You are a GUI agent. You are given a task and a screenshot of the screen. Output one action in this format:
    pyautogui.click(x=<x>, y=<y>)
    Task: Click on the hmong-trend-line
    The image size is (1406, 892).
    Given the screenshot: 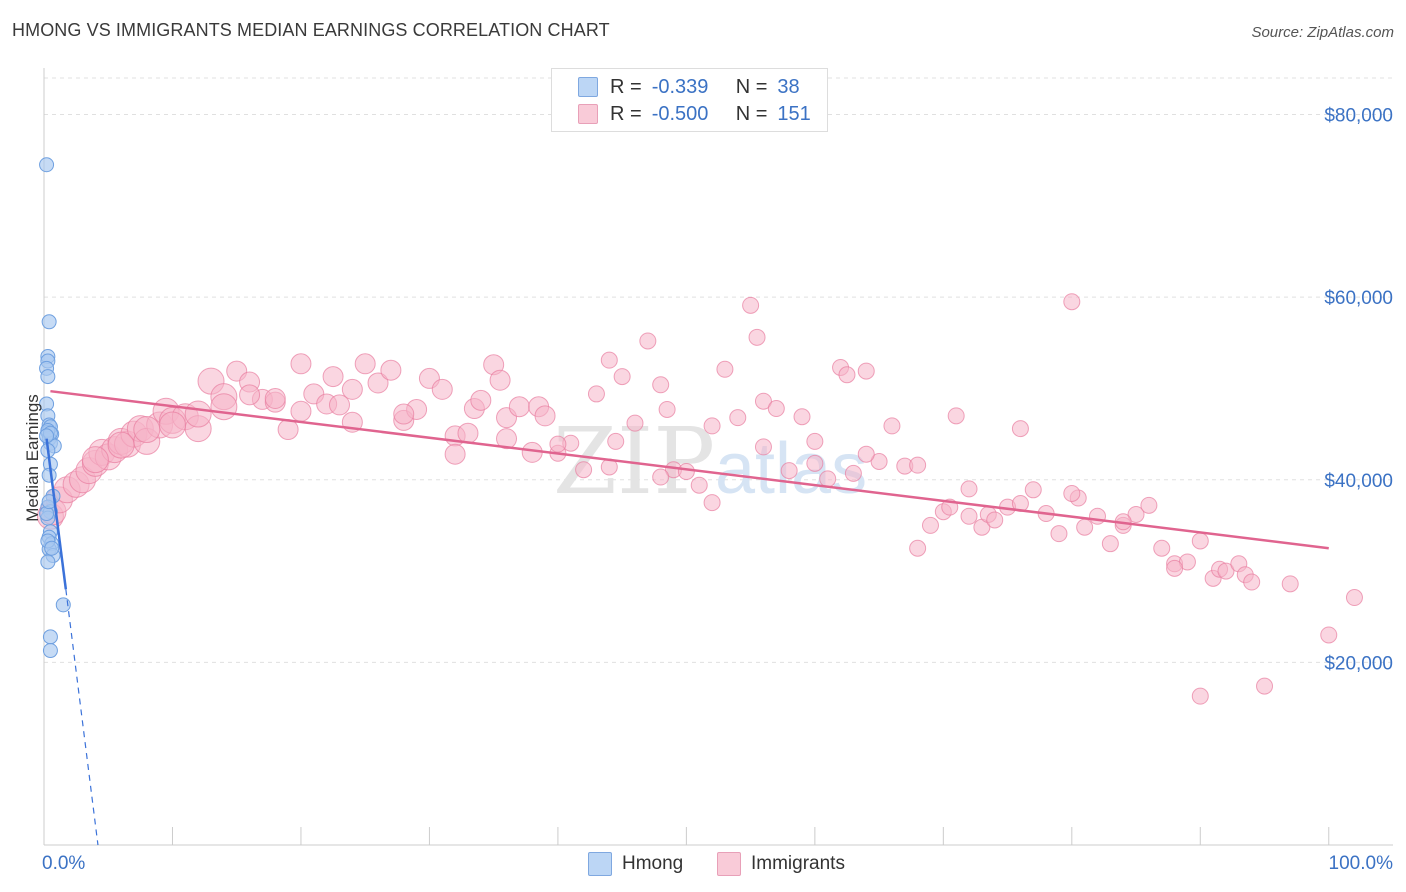 What is the action you would take?
    pyautogui.click(x=56, y=514)
    